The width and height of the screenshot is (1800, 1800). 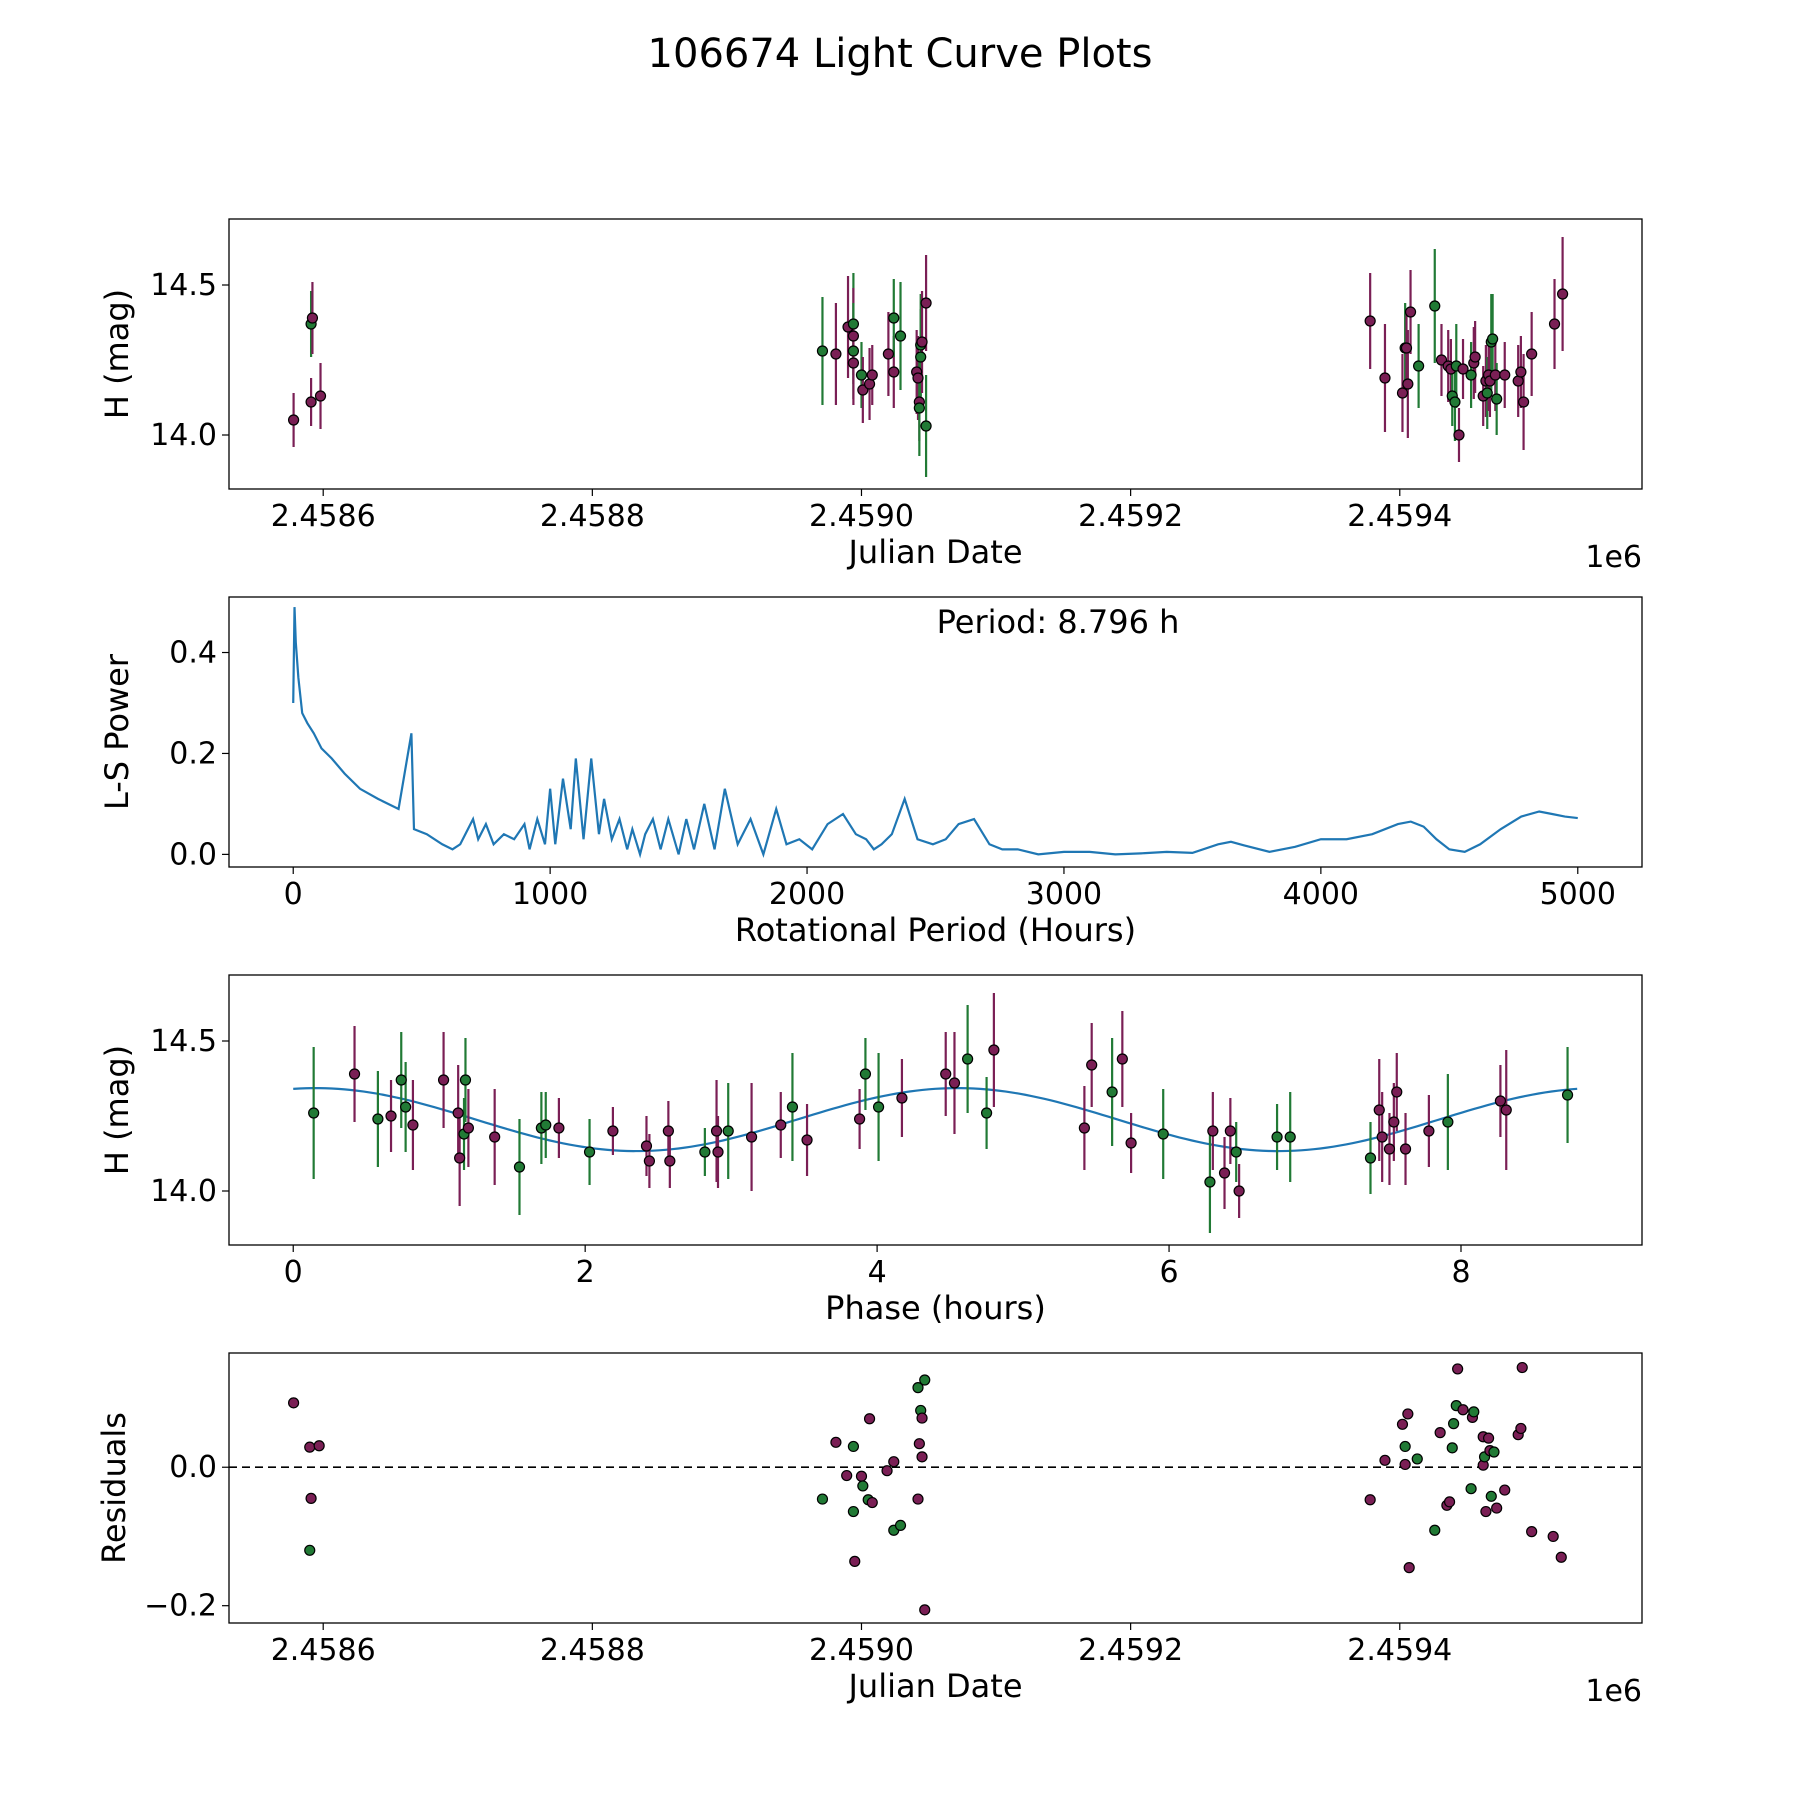 I want to click on phasefold-xtick-label: 4, so click(x=877, y=1272).